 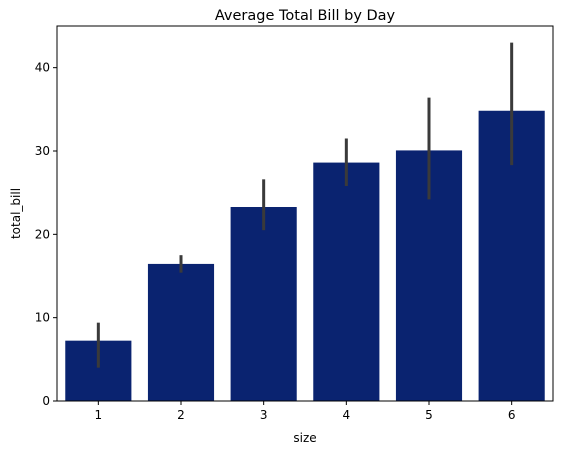 What do you see at coordinates (42, 68) in the screenshot?
I see `y-tick-label: 40` at bounding box center [42, 68].